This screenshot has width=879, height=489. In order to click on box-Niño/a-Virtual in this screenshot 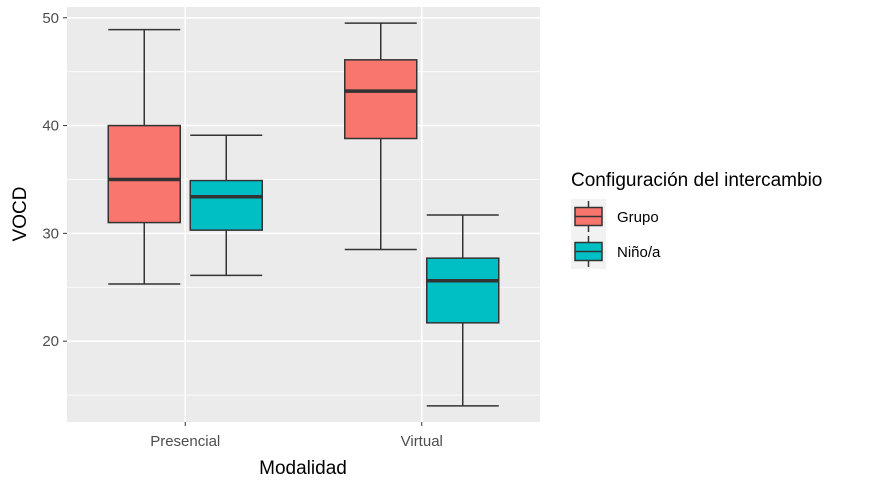, I will do `click(463, 310)`.